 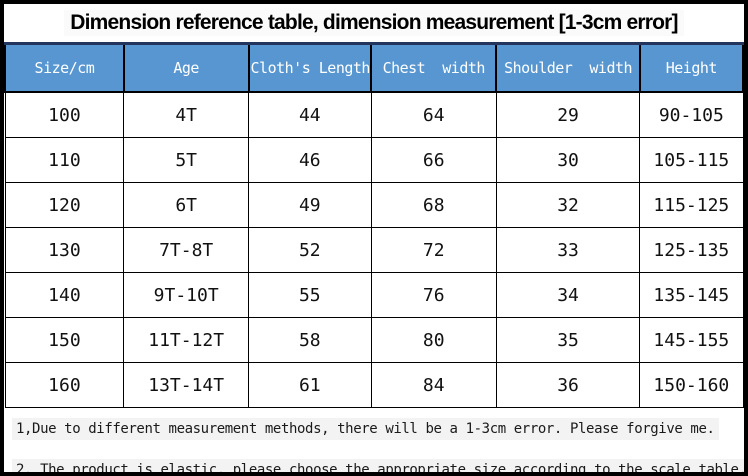 I want to click on table-cell: 29, so click(x=568, y=114).